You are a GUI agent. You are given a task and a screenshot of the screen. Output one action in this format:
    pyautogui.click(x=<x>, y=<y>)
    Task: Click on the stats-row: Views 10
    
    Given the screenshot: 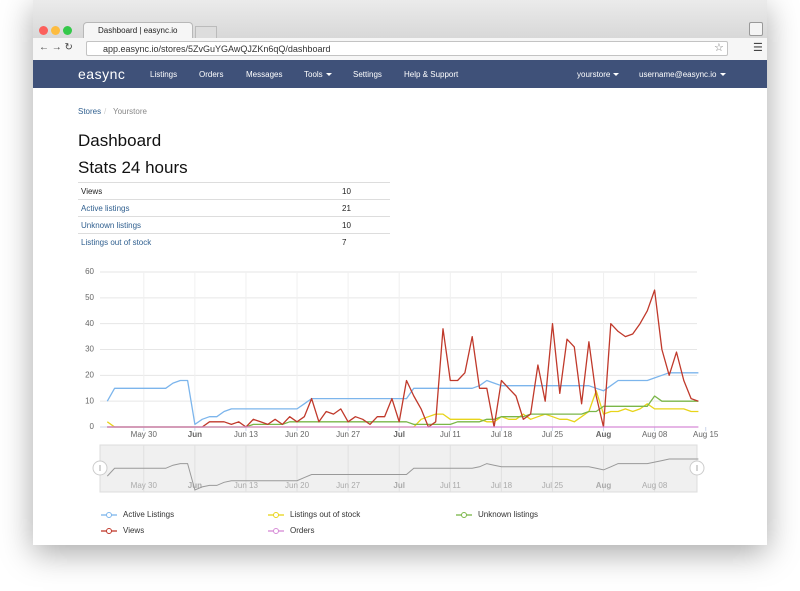 What is the action you would take?
    pyautogui.click(x=234, y=191)
    